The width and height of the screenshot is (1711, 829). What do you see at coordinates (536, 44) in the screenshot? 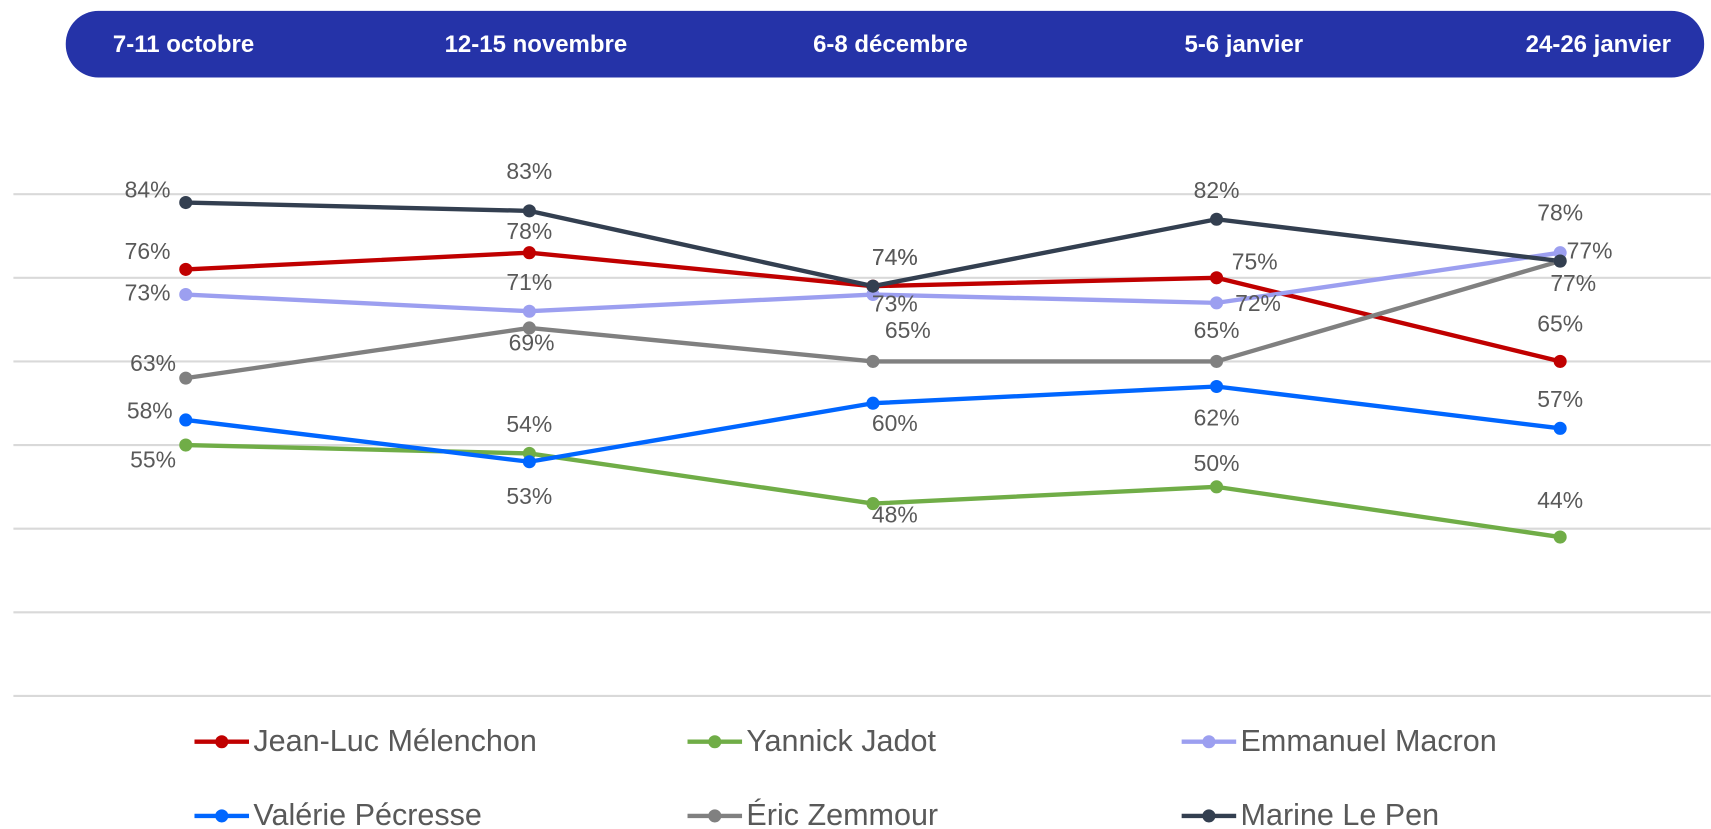
I see `x-tick-label: 12-15 novembre` at bounding box center [536, 44].